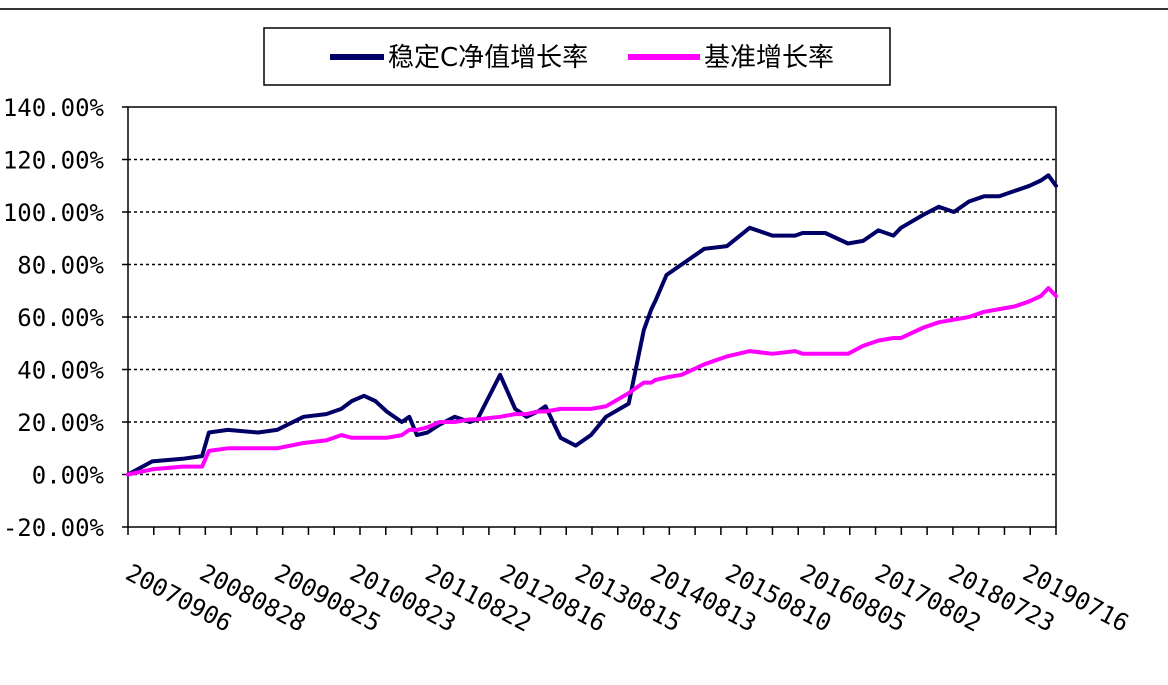  Describe the element at coordinates (54, 108) in the screenshot. I see `y-tick-label: 140.00%` at that location.